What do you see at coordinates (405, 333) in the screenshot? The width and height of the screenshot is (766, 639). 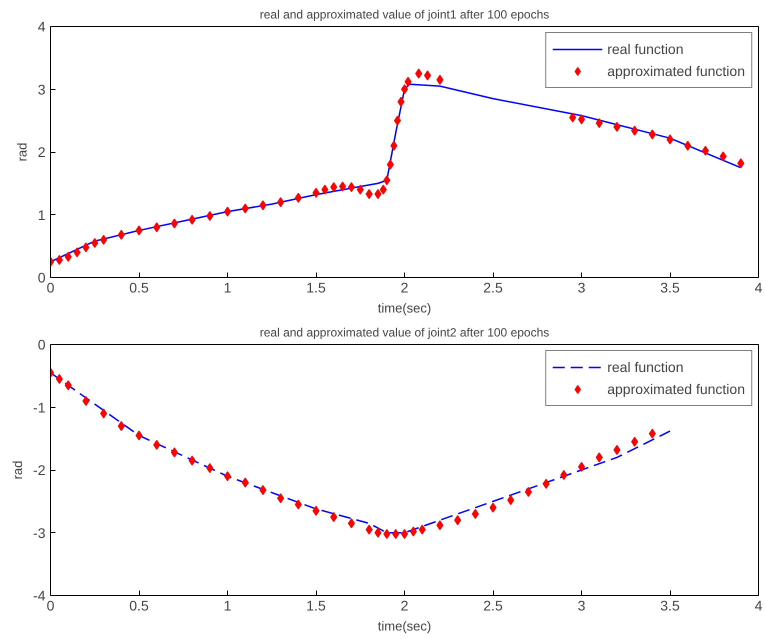 I see `chart-title: real and approximated value of joint2 after 100 epochs` at bounding box center [405, 333].